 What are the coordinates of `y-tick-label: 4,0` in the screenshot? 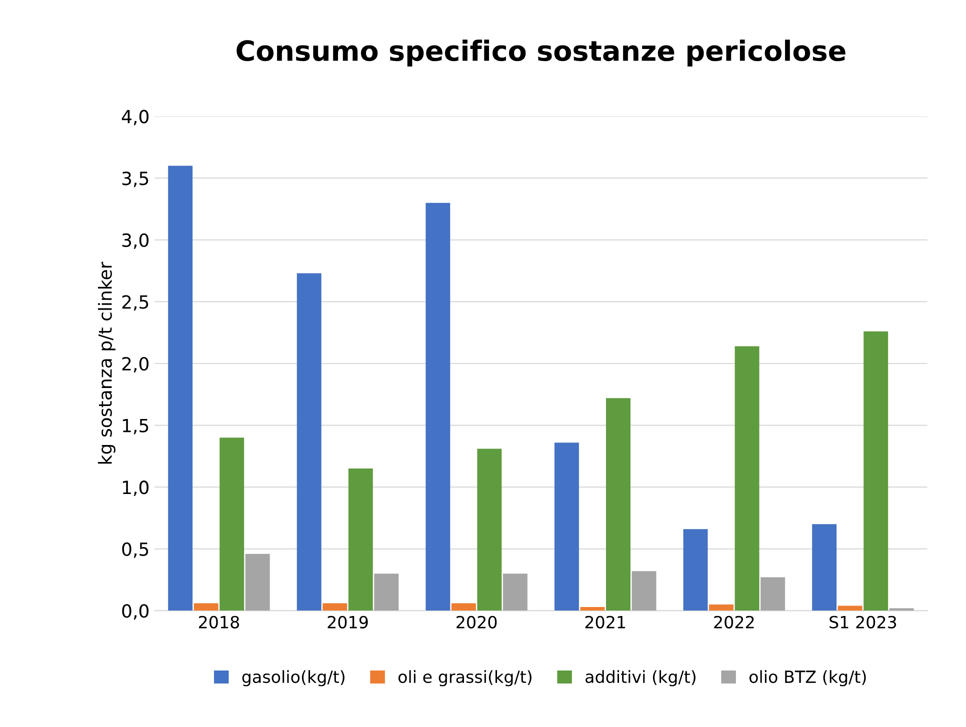 It's located at (135, 118).